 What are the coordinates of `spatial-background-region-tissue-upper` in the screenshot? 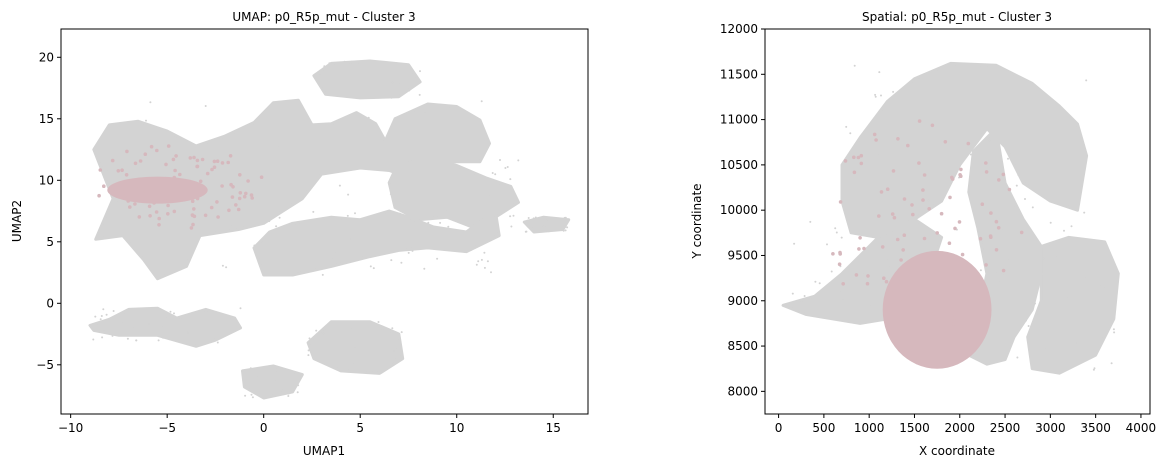 It's located at (964, 150).